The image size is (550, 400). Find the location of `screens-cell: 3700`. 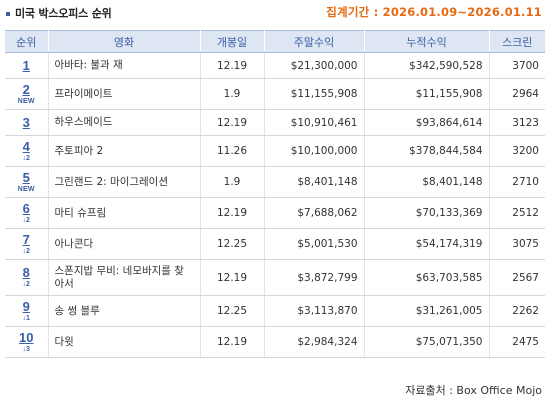

screens-cell: 3700 is located at coordinates (517, 65).